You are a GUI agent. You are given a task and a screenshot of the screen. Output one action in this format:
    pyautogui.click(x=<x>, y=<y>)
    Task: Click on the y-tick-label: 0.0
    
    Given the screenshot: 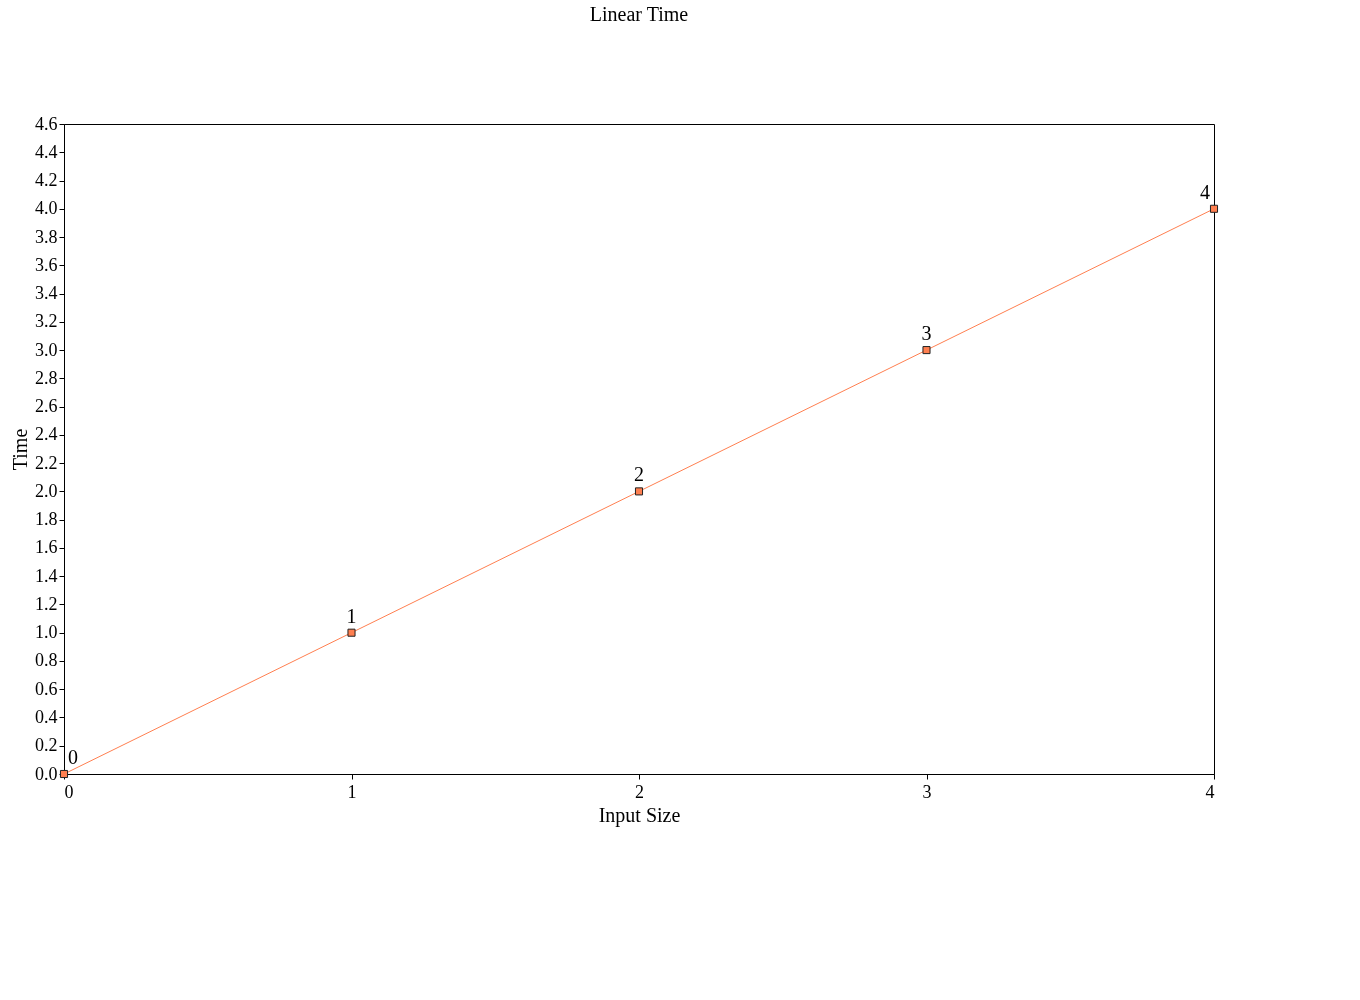 What is the action you would take?
    pyautogui.click(x=46, y=773)
    